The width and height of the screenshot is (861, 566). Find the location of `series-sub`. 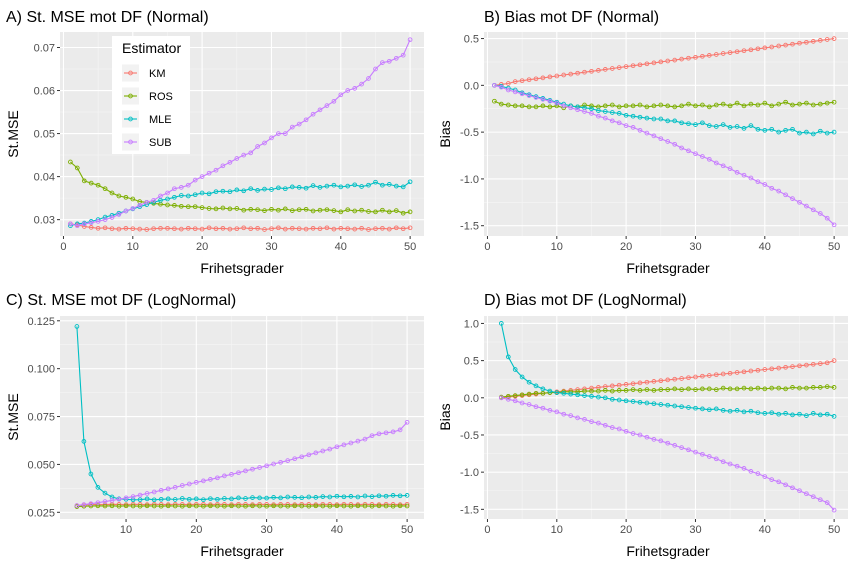

series-sub is located at coordinates (664, 155).